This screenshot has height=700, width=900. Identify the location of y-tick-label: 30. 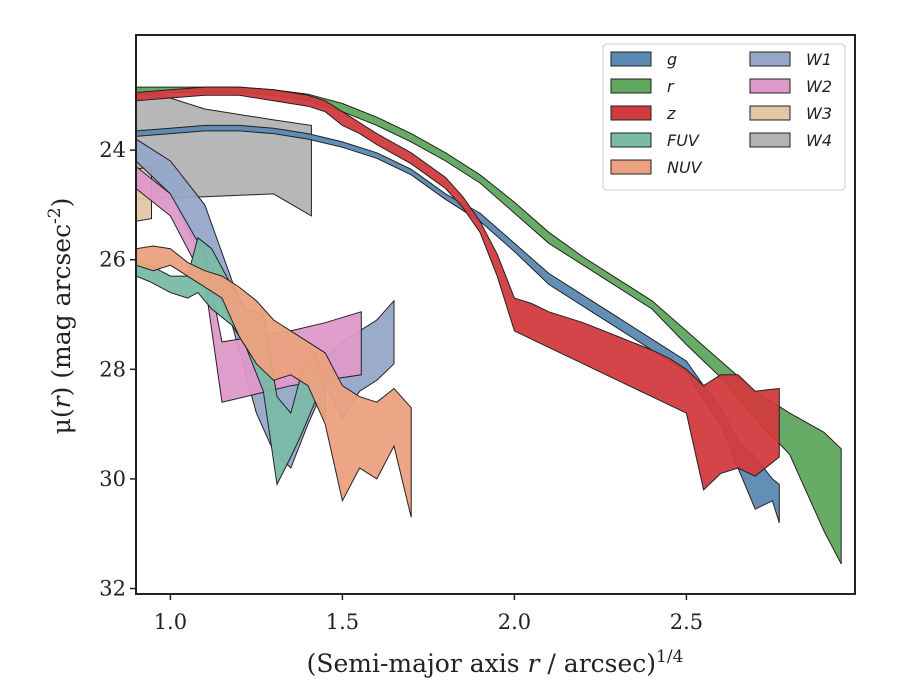
(112, 479).